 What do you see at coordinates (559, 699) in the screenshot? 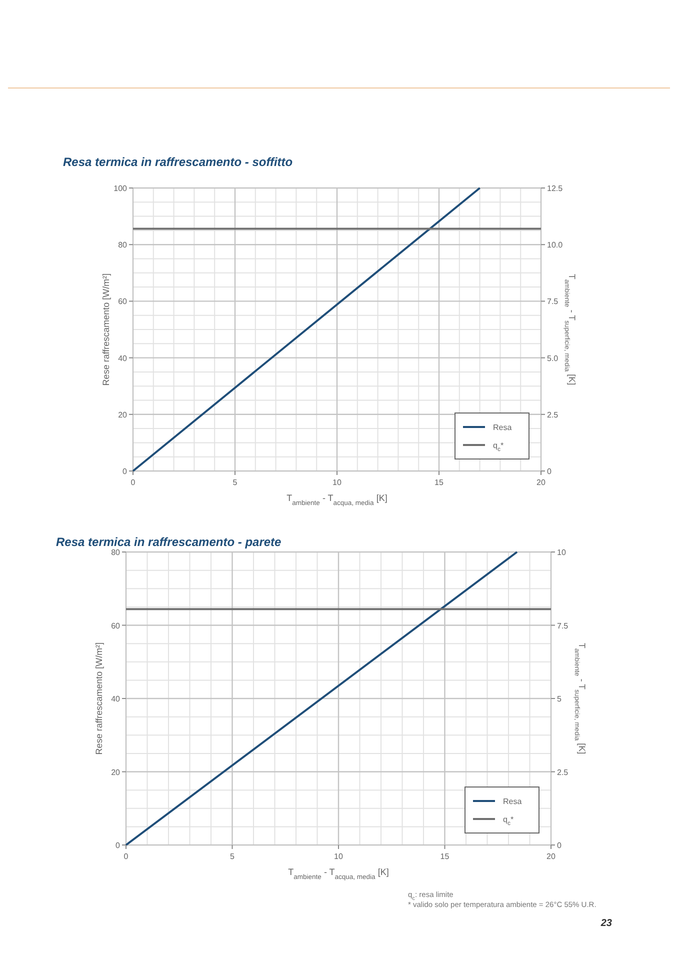
I see `y2-tick-label: 5` at bounding box center [559, 699].